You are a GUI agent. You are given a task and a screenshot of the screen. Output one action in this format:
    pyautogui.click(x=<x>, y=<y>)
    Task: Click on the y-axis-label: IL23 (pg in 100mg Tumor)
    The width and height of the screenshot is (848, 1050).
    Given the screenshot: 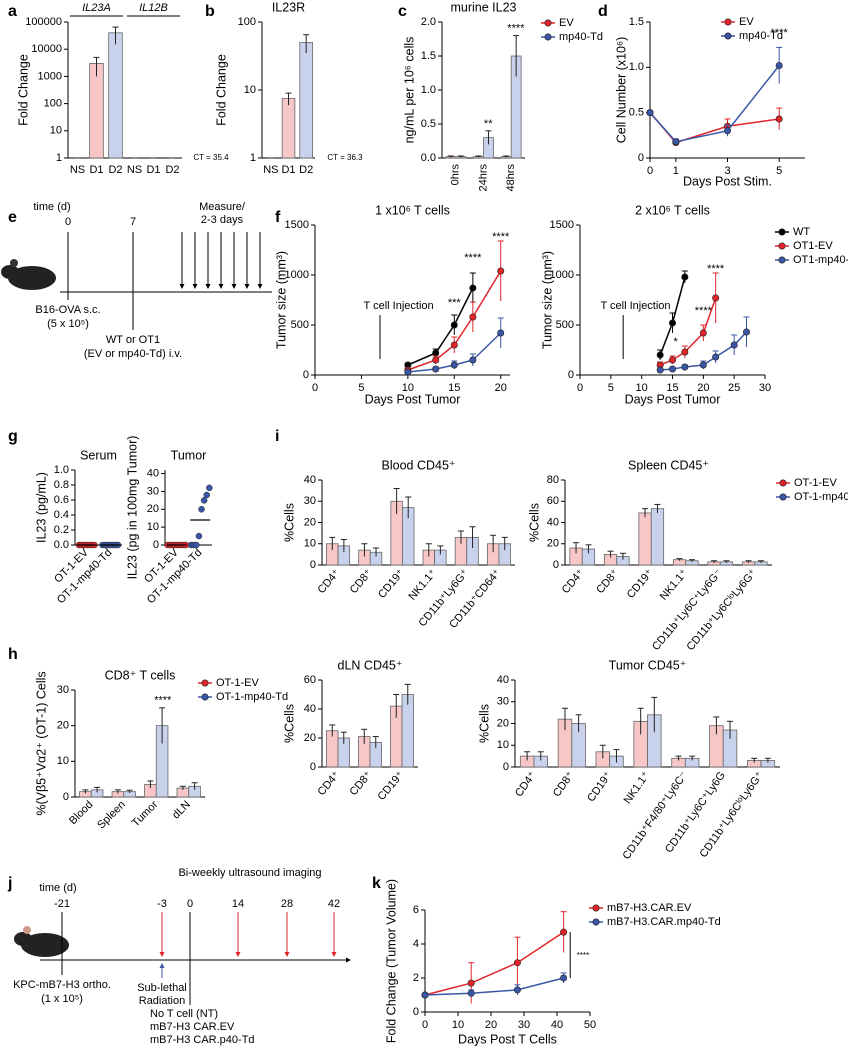 What is the action you would take?
    pyautogui.click(x=132, y=508)
    